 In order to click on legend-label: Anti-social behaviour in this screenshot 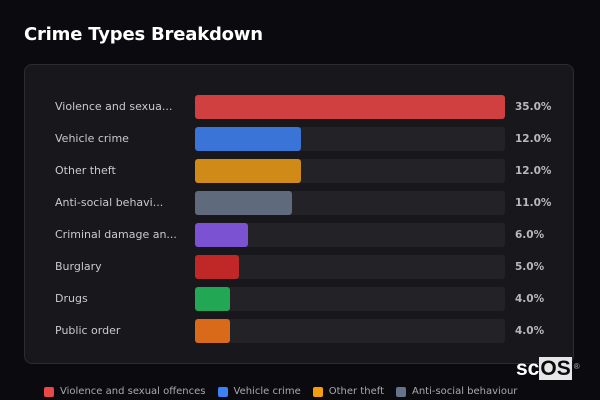, I will do `click(464, 391)`.